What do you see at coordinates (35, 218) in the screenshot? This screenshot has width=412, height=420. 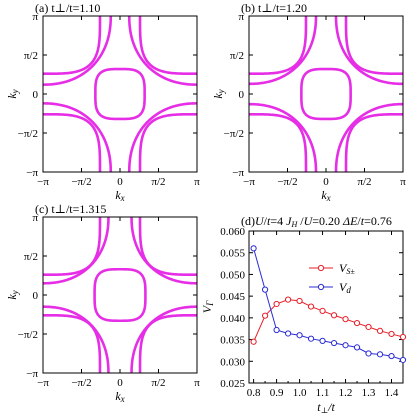 I see `y-tick-label: π` at bounding box center [35, 218].